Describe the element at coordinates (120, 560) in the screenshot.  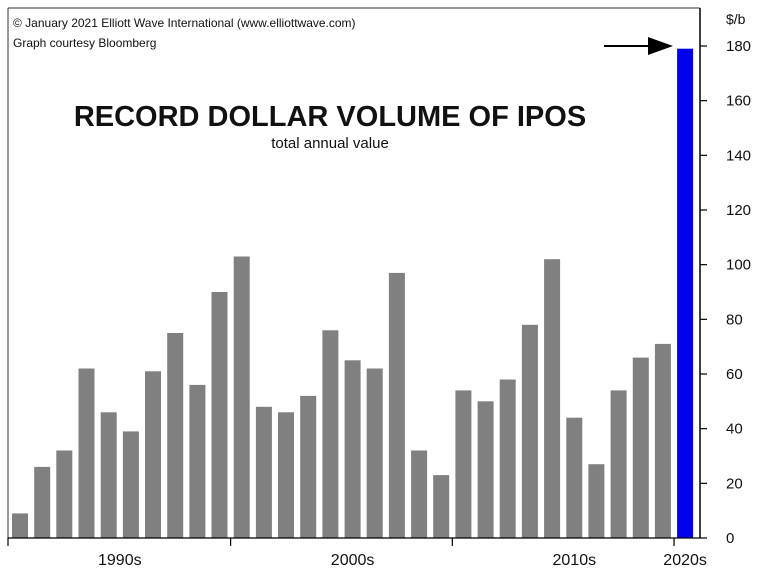
I see `x-tick-label: 1990s` at that location.